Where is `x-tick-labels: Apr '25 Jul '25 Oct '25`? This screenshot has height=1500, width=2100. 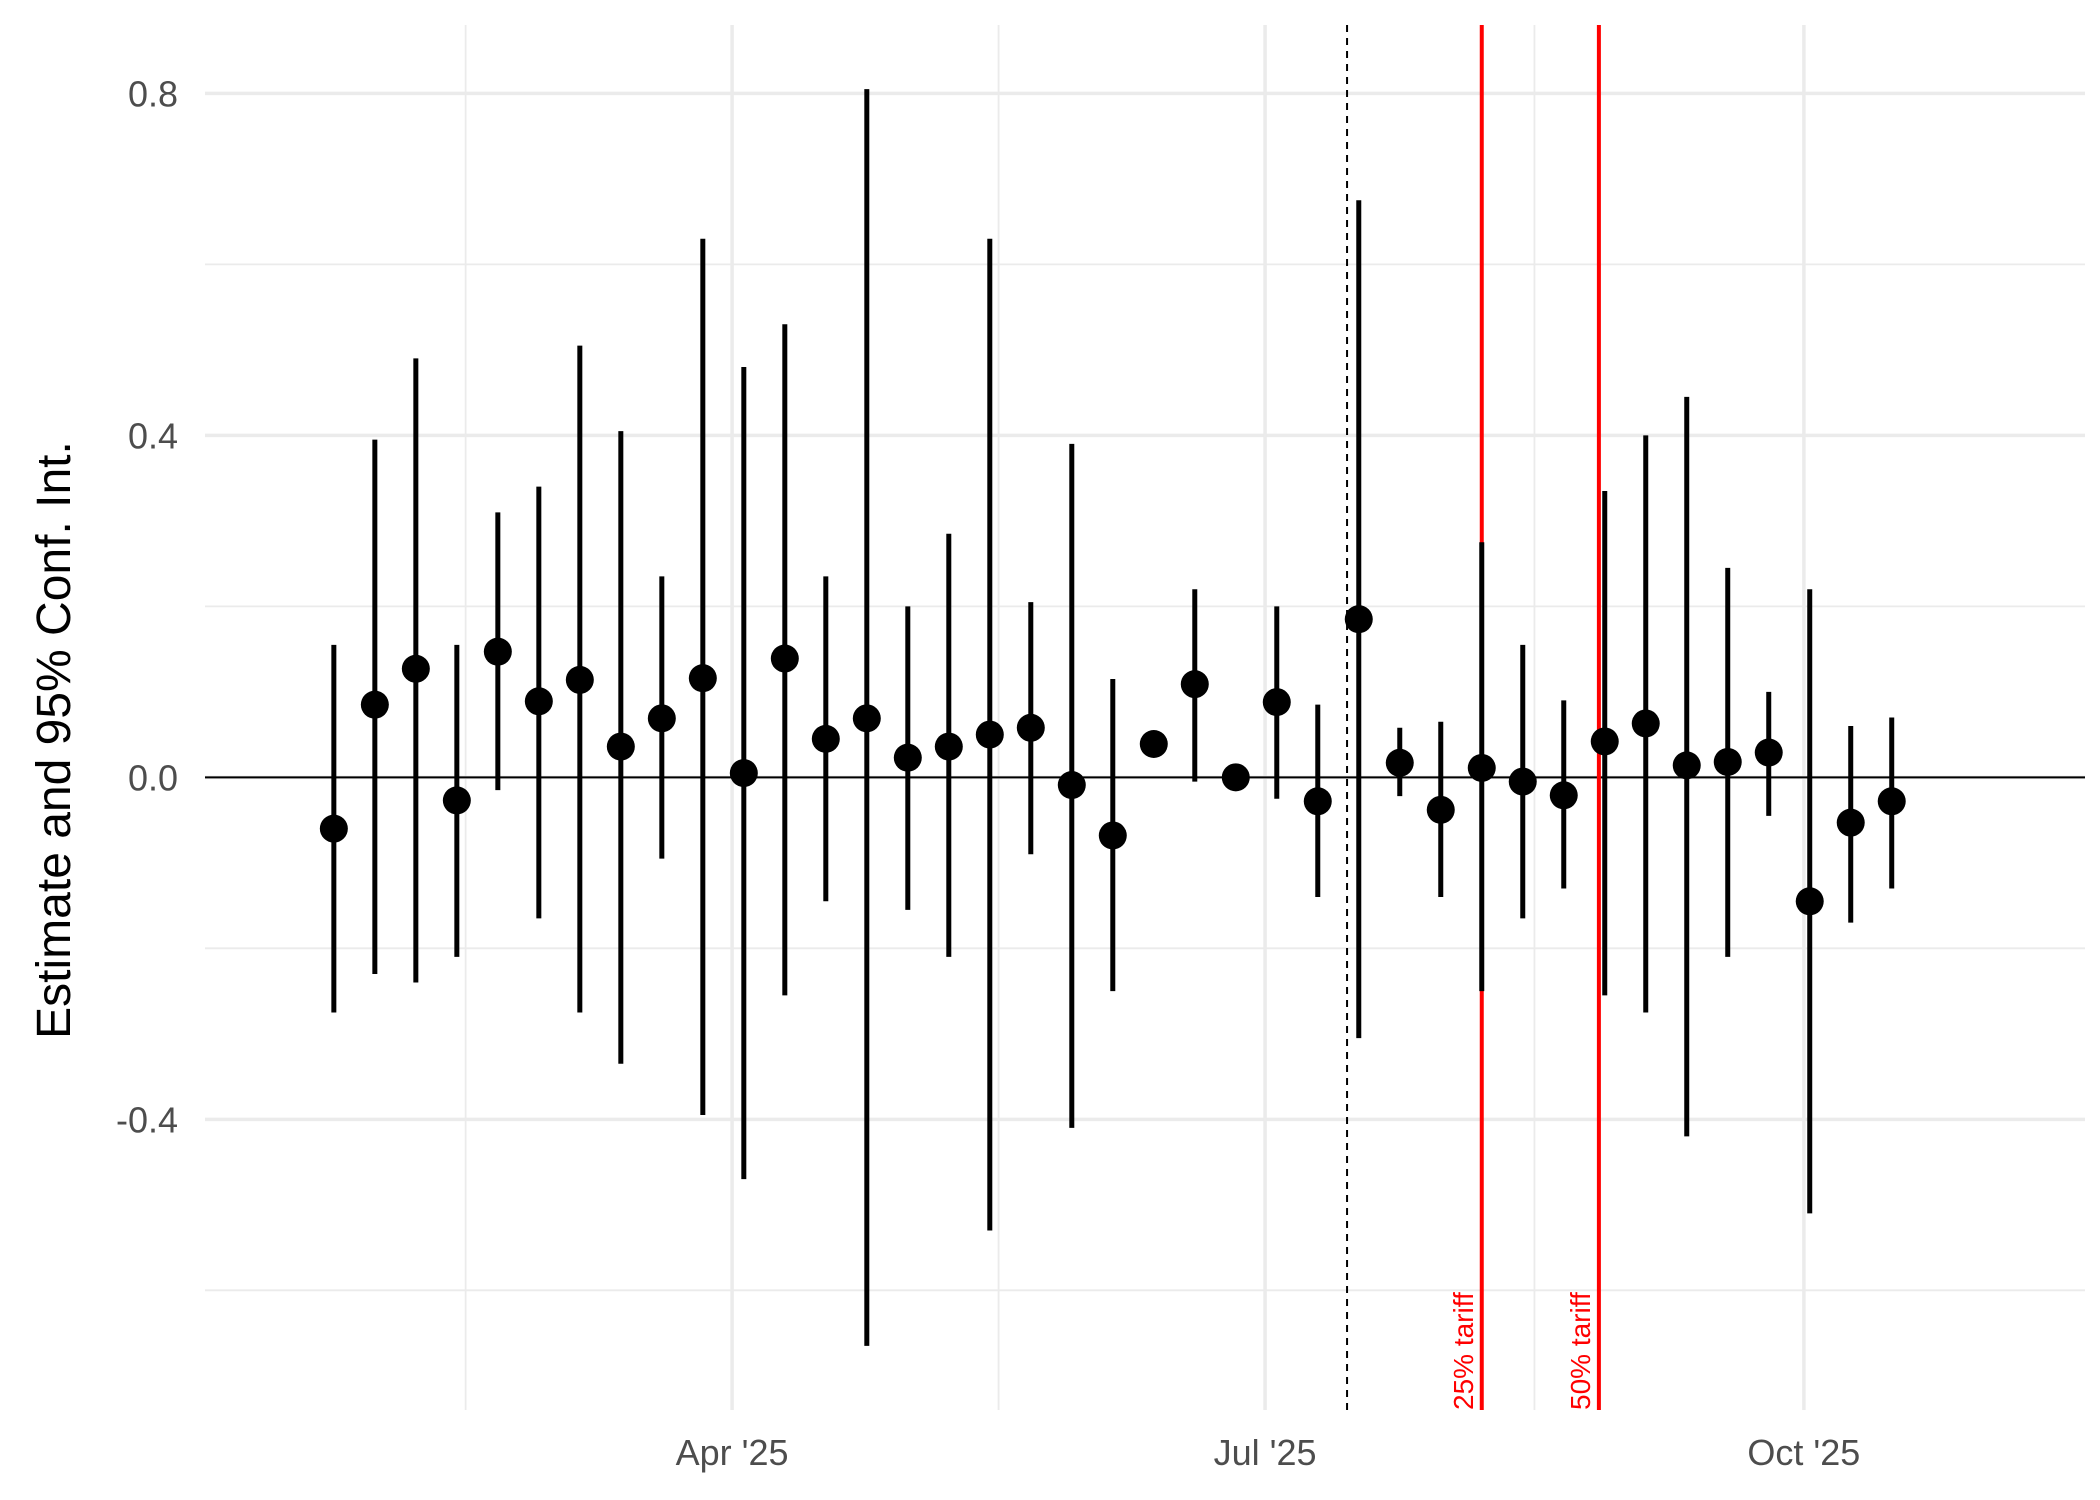
x-tick-labels: Apr '25 Jul '25 Oct '25 is located at coordinates (1268, 1452).